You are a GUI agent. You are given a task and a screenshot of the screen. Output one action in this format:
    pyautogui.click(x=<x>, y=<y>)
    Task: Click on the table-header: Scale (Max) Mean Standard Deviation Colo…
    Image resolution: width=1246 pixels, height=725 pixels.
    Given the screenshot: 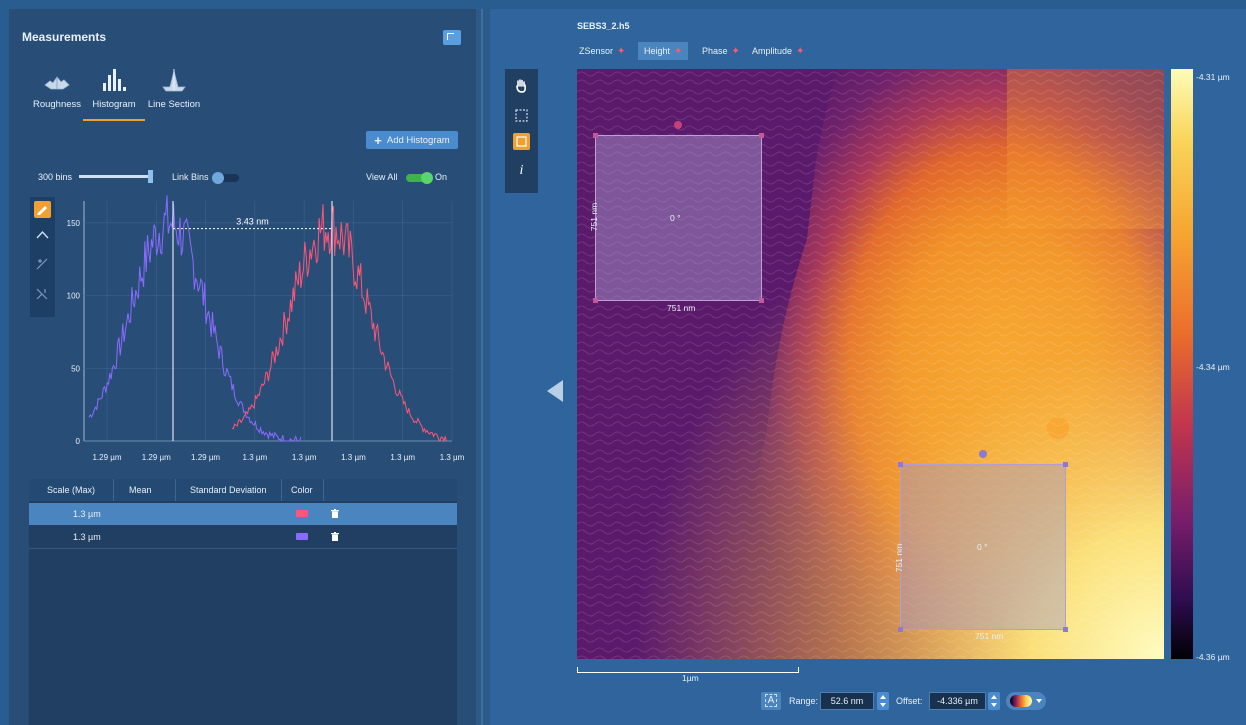 What is the action you would take?
    pyautogui.click(x=243, y=490)
    